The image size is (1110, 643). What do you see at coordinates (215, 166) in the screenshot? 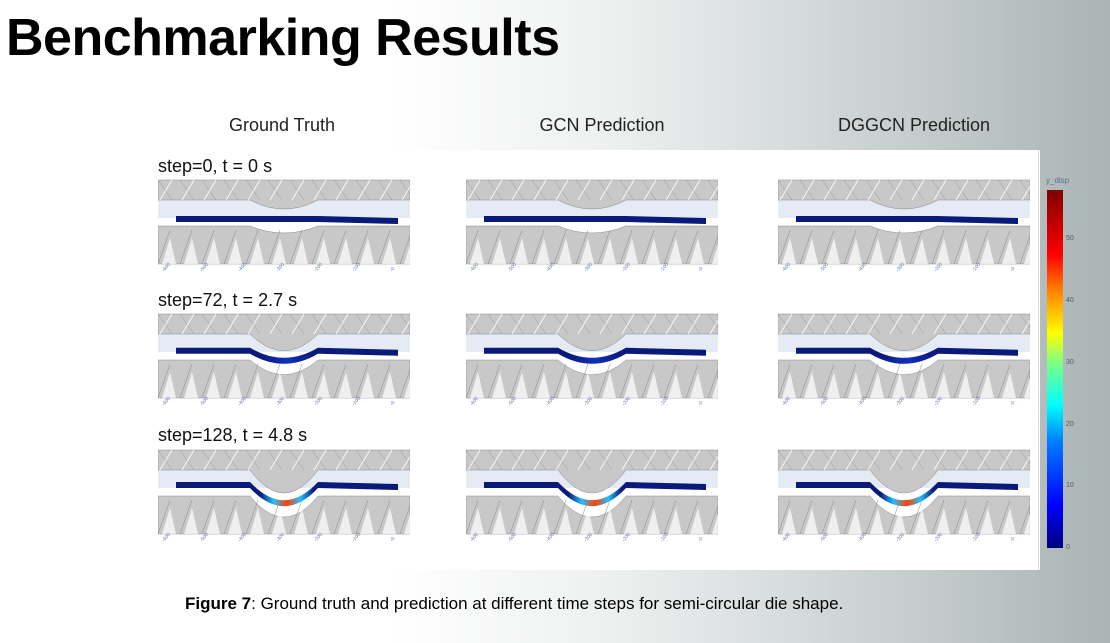
I see `step-label-0: step=0, t = 0 s` at bounding box center [215, 166].